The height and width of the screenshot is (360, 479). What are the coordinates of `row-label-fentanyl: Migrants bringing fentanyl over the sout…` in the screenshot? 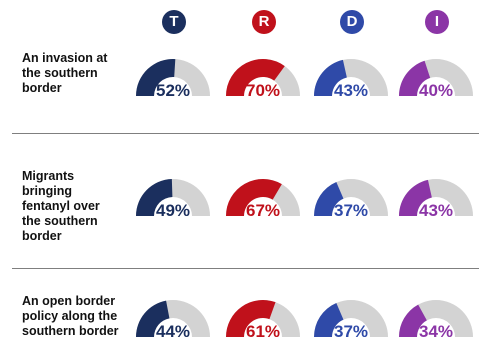 It's located at (61, 206).